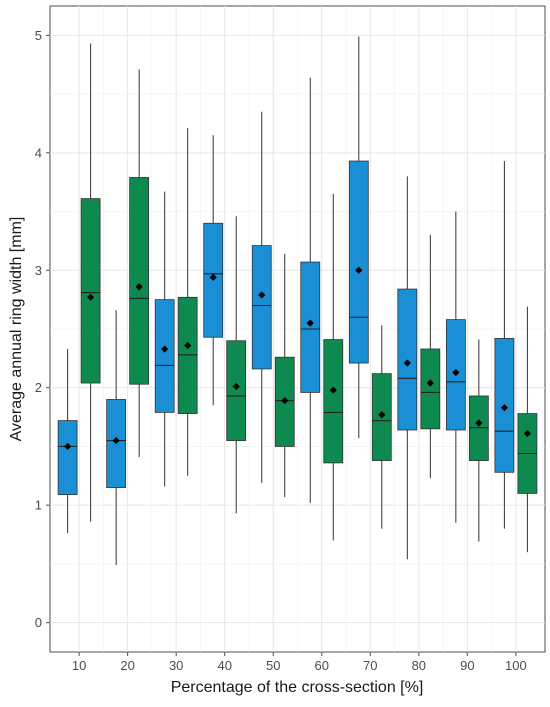 The image size is (550, 707). What do you see at coordinates (79, 665) in the screenshot?
I see `x-tick-label: 10` at bounding box center [79, 665].